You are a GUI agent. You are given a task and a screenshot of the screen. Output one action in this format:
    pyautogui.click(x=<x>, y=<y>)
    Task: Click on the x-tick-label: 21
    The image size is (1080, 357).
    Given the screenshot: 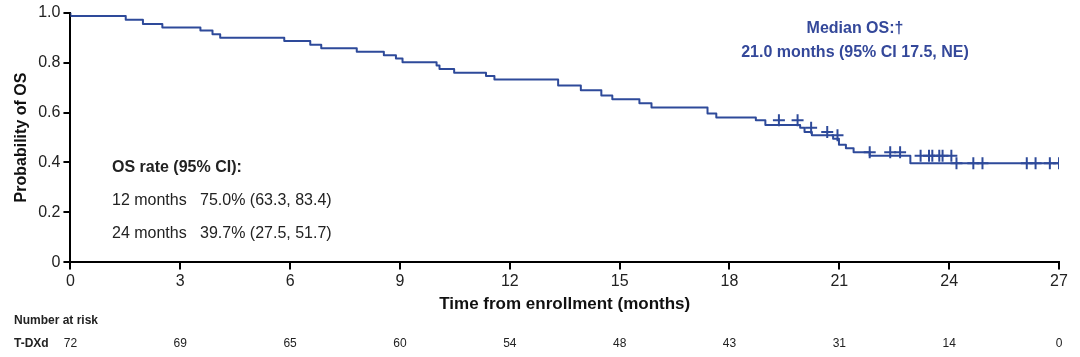 What is the action you would take?
    pyautogui.click(x=839, y=281)
    